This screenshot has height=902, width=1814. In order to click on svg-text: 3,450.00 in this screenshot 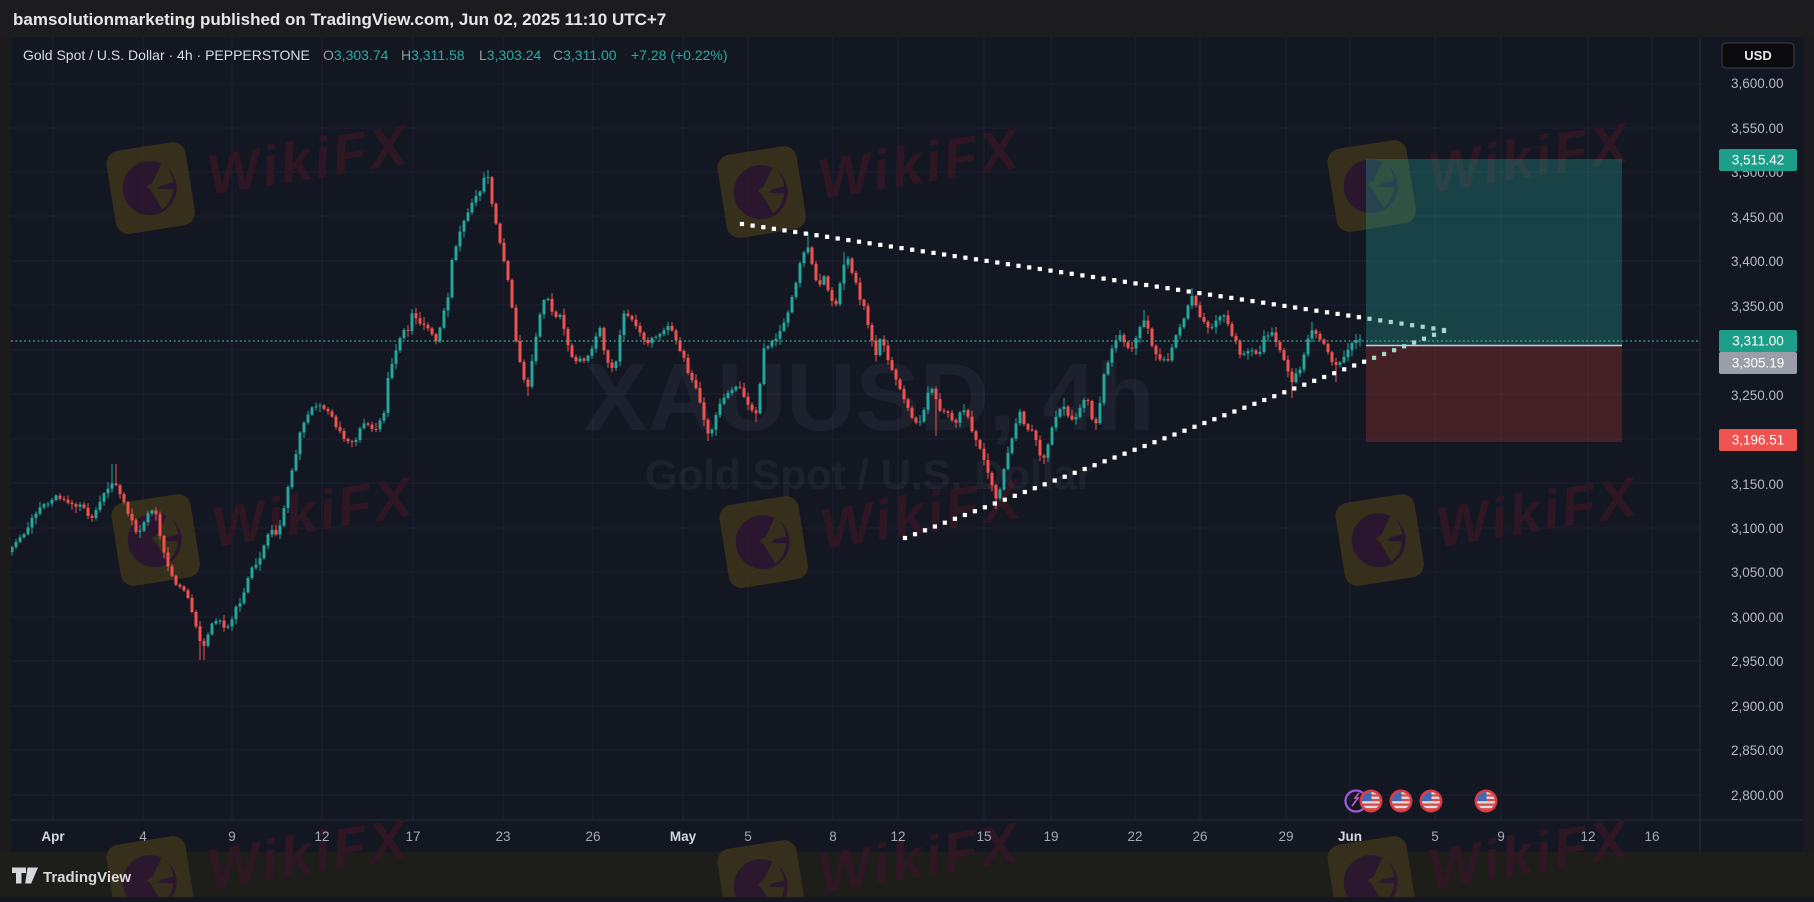, I will do `click(1757, 217)`.